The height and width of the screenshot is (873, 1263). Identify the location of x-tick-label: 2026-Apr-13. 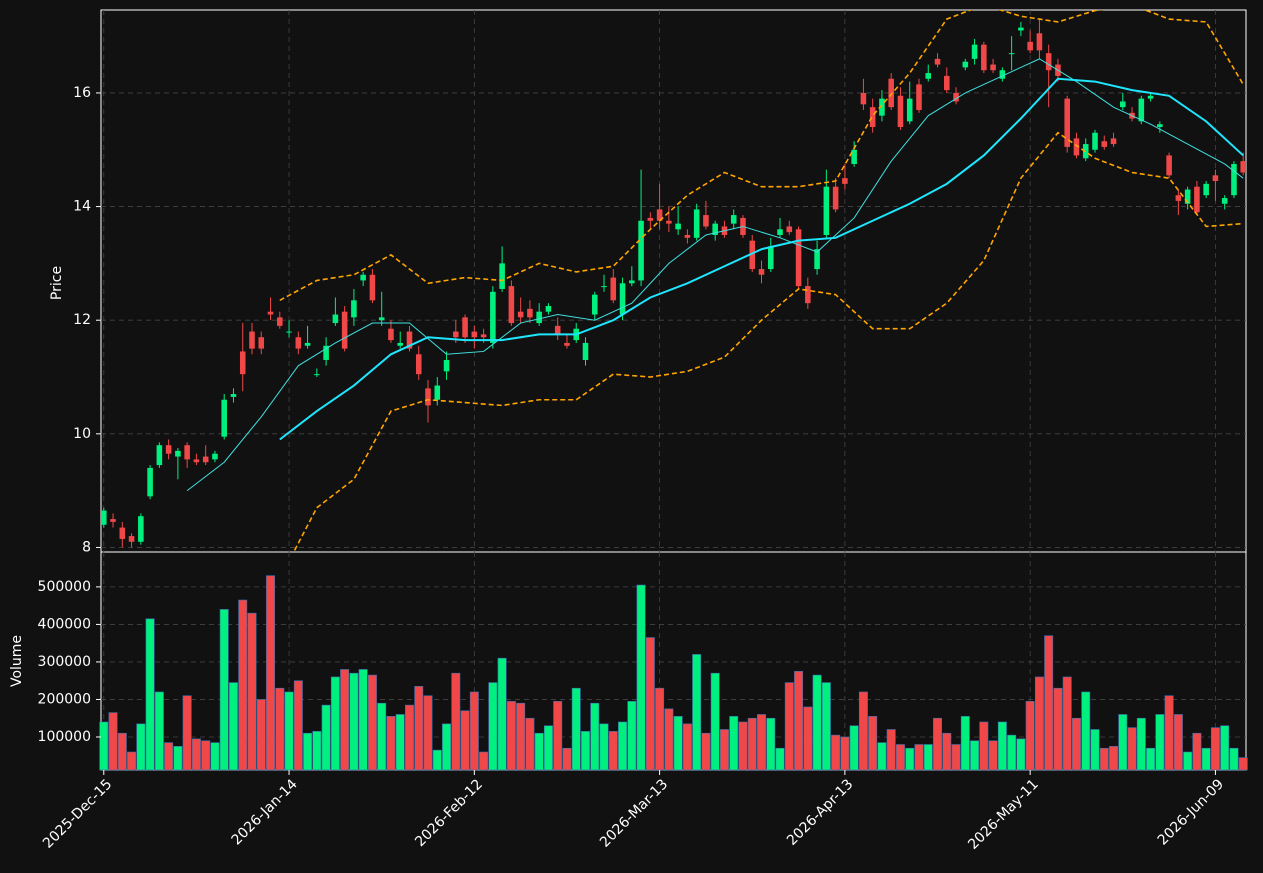
(820, 812).